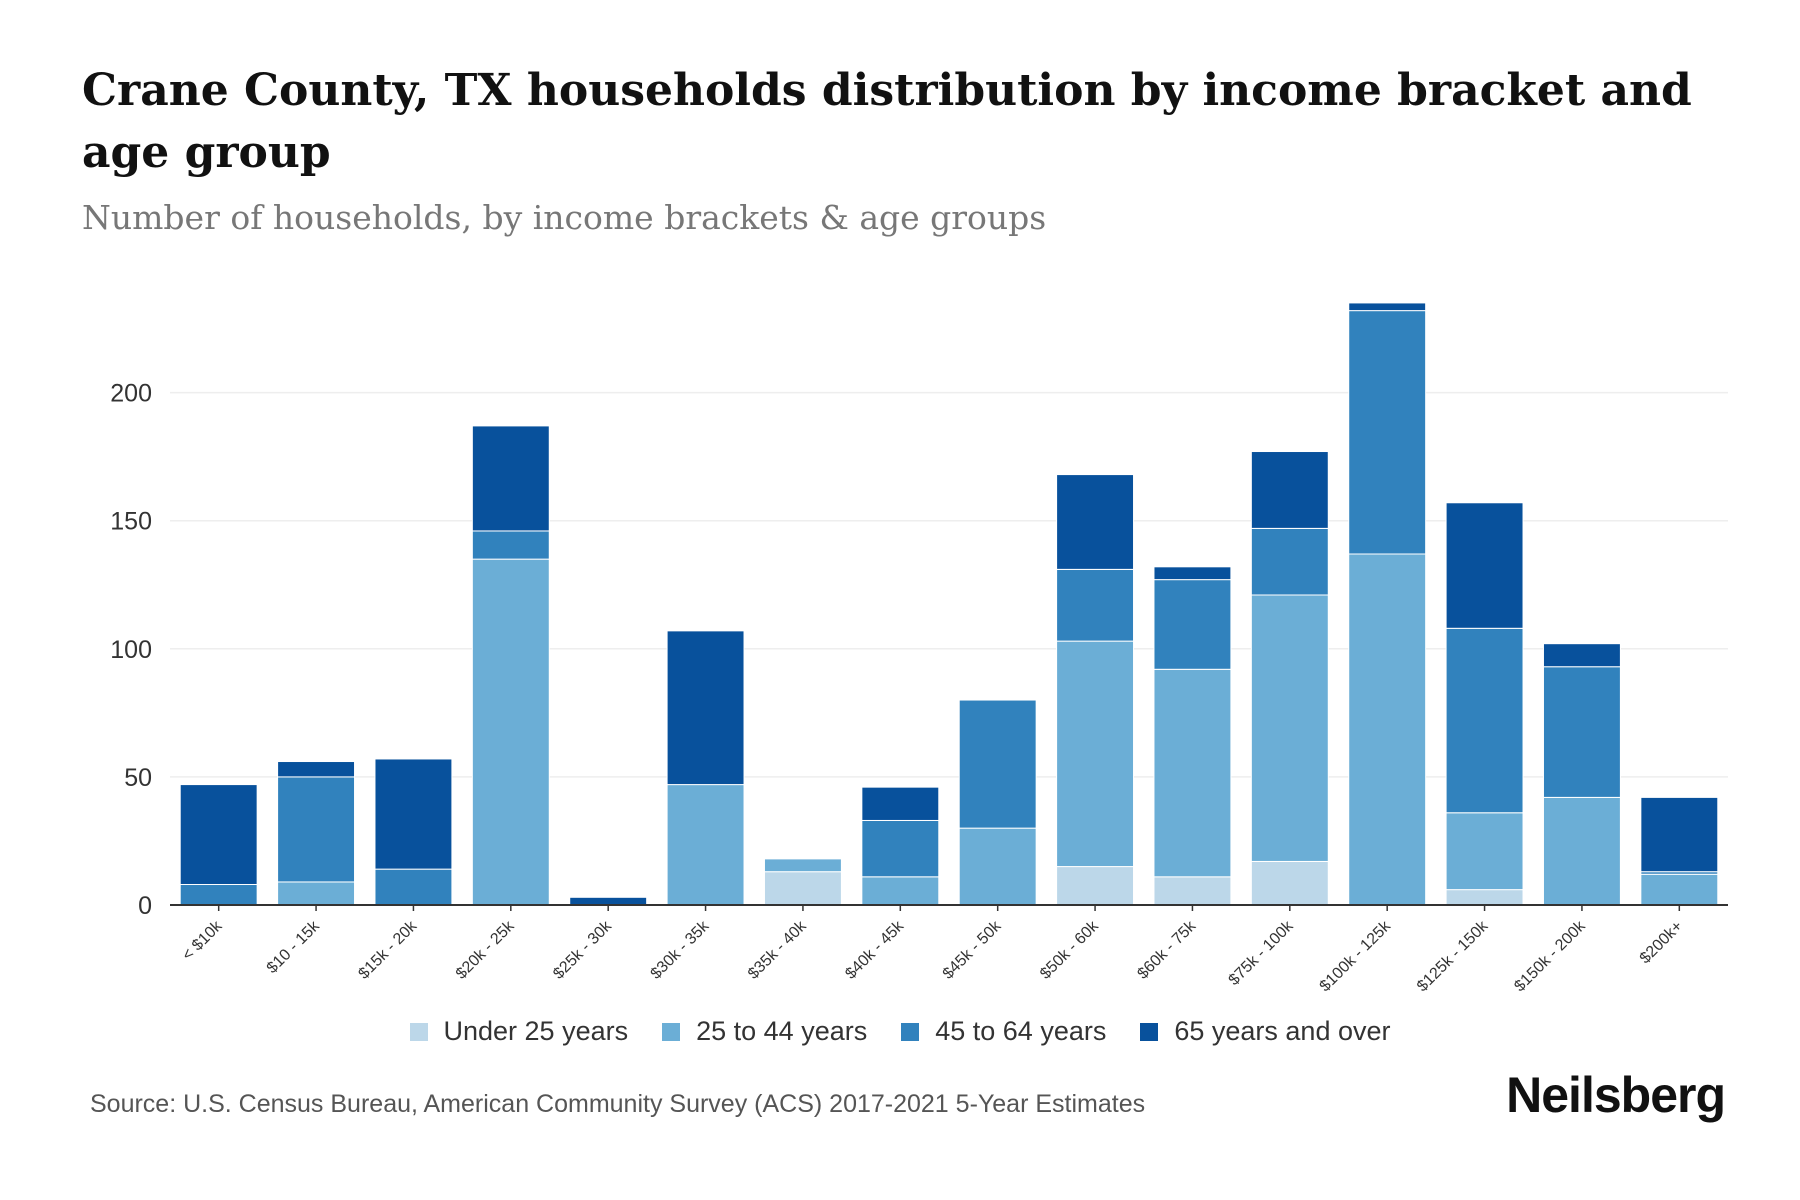 The image size is (1800, 1200). Describe the element at coordinates (1070, 950) in the screenshot. I see `x-tick-label: $50k - 60k` at that location.